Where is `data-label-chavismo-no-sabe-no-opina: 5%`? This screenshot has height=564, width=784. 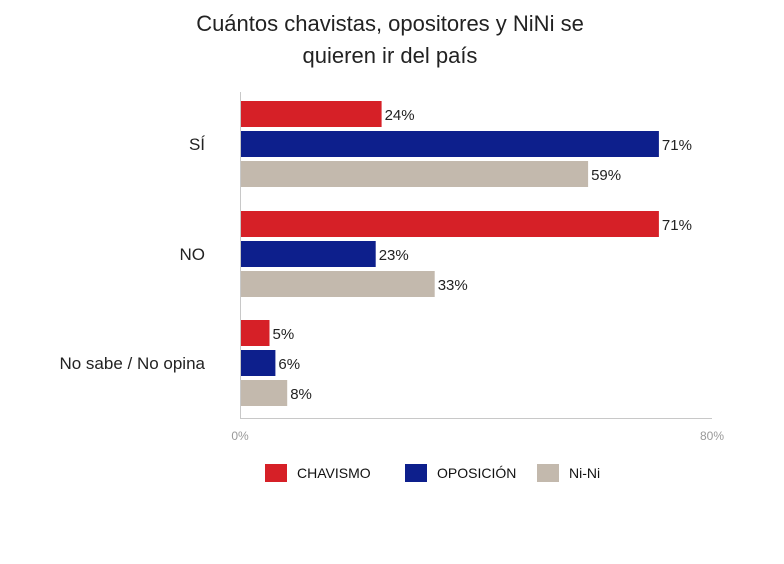
data-label-chavismo-no-sabe-no-opina: 5% is located at coordinates (284, 334).